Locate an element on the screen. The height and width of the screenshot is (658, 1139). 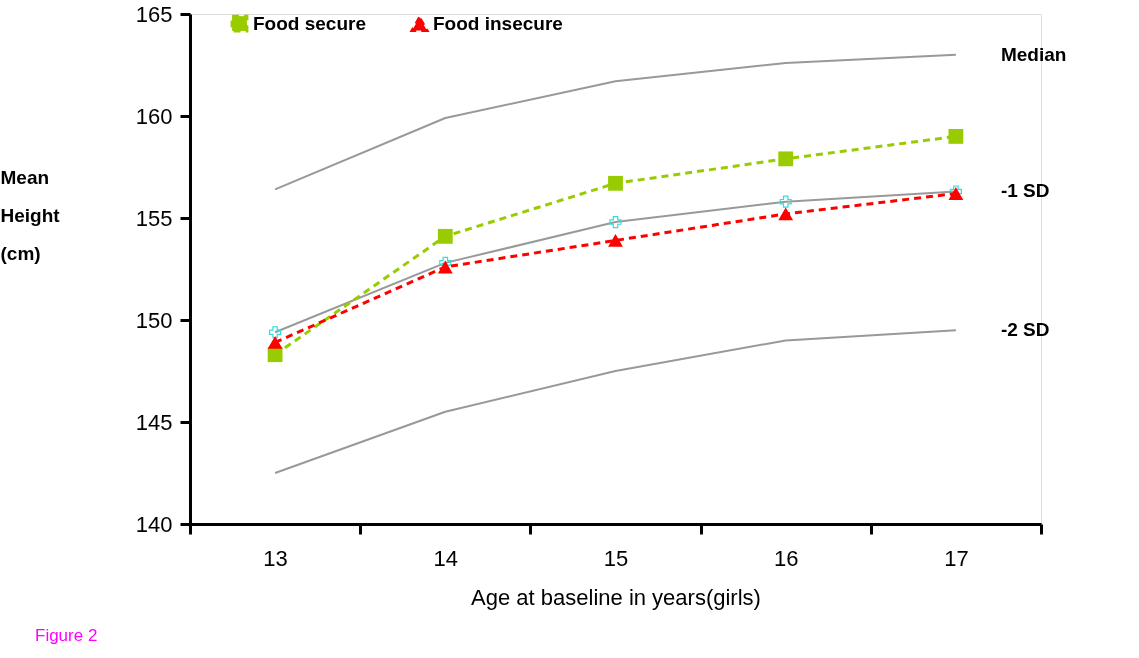
y-tick-label: 155 is located at coordinates (154, 218).